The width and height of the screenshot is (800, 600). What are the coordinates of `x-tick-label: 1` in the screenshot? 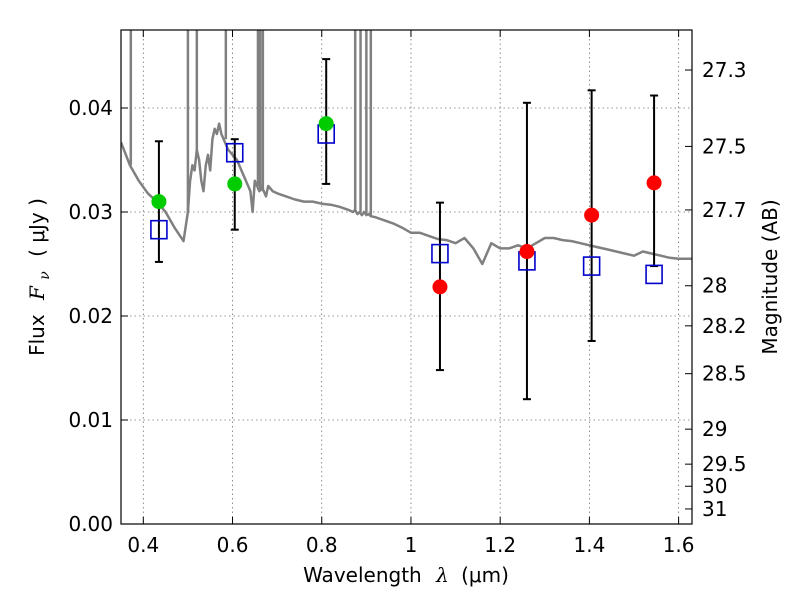 It's located at (411, 545).